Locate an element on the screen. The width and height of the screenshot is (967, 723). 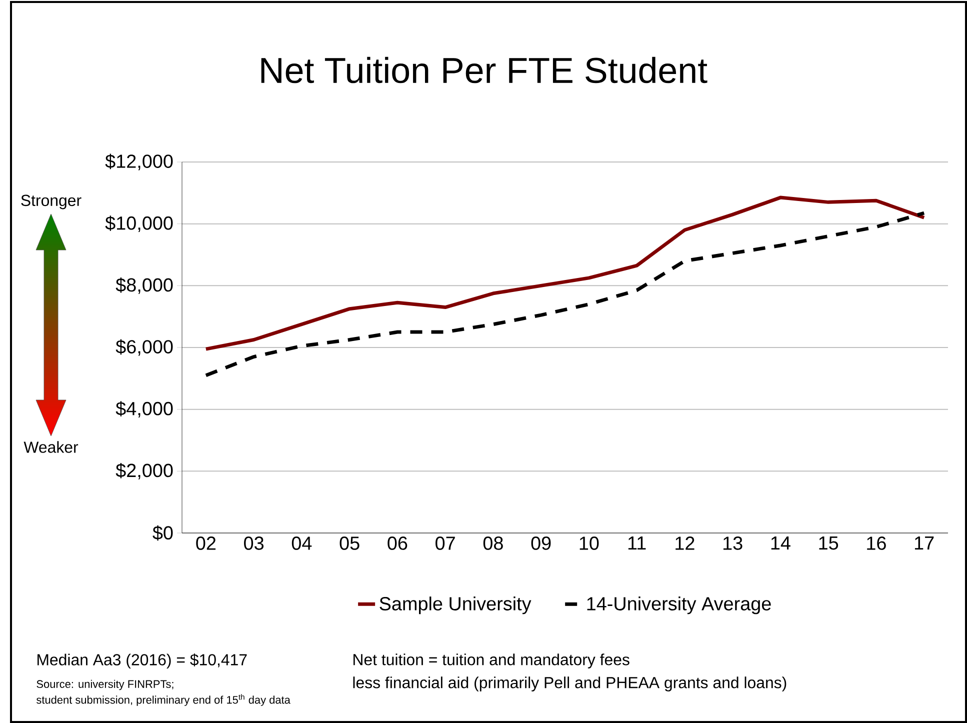
x-tick-label: 13 is located at coordinates (732, 543).